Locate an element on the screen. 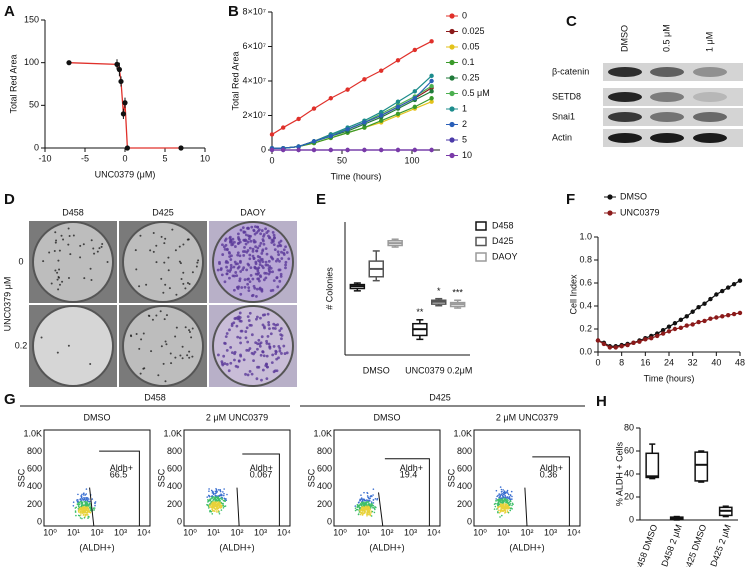 Image resolution: width=749 pixels, height=567 pixels. cell-line-label: DAOY is located at coordinates (253, 212).